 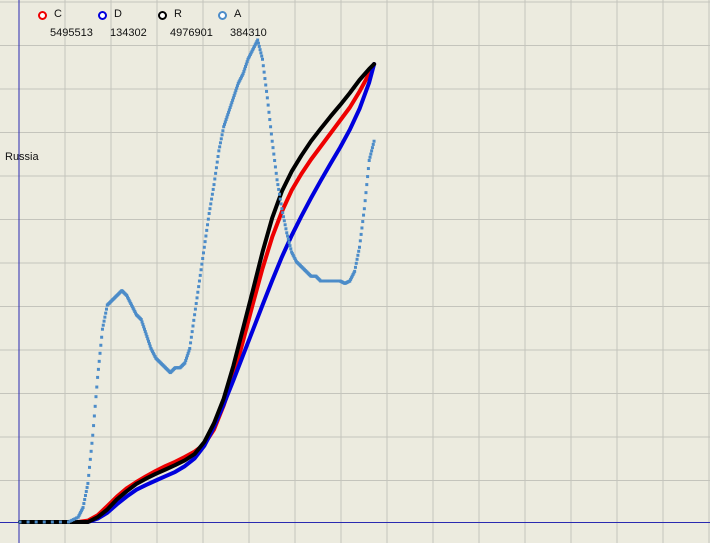 I want to click on legend-item-a: A 384310, so click(x=258, y=28).